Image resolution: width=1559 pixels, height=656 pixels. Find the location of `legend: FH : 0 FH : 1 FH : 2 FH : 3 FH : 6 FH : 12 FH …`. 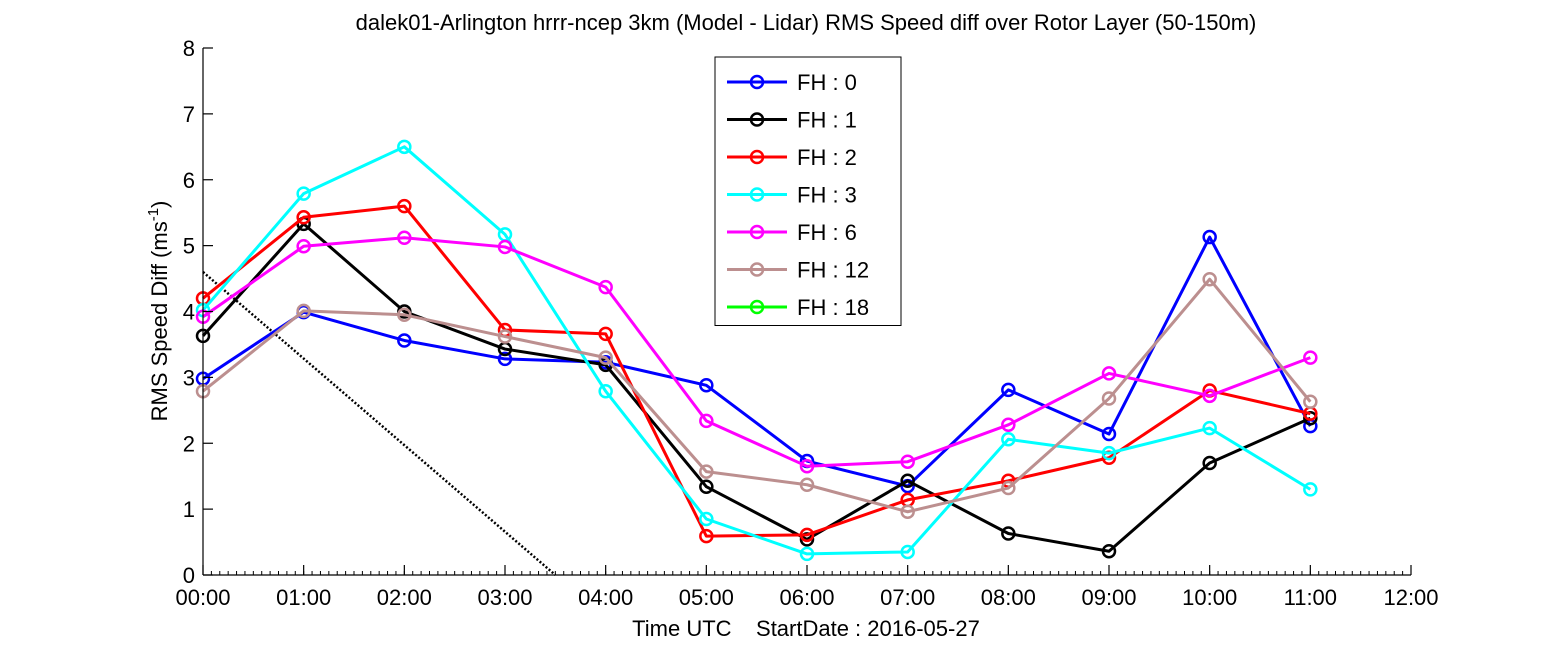

legend: FH : 0 FH : 1 FH : 2 FH : 3 FH : 6 FH : 12 FH … is located at coordinates (808, 191).